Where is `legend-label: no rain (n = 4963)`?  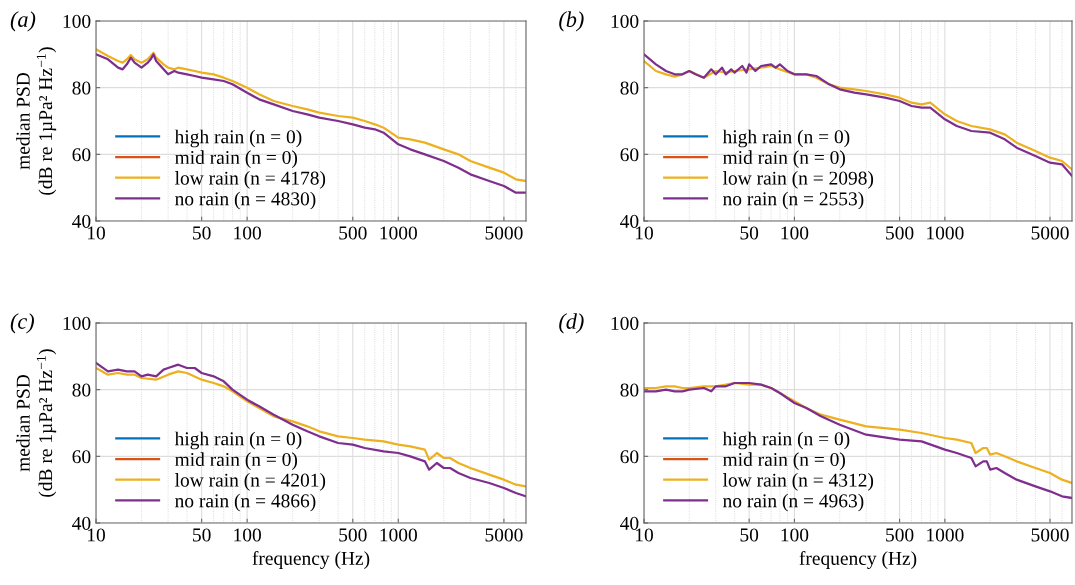 legend-label: no rain (n = 4963) is located at coordinates (793, 502).